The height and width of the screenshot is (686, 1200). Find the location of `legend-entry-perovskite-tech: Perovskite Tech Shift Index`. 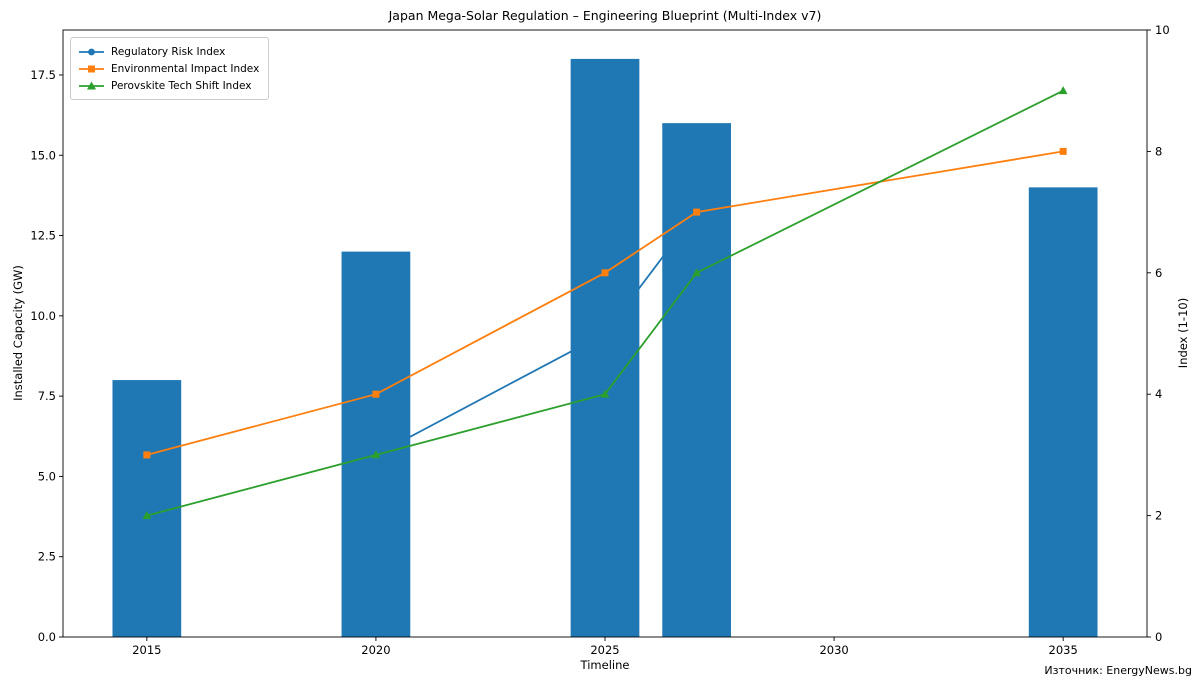

legend-entry-perovskite-tech: Perovskite Tech Shift Index is located at coordinates (168, 85).